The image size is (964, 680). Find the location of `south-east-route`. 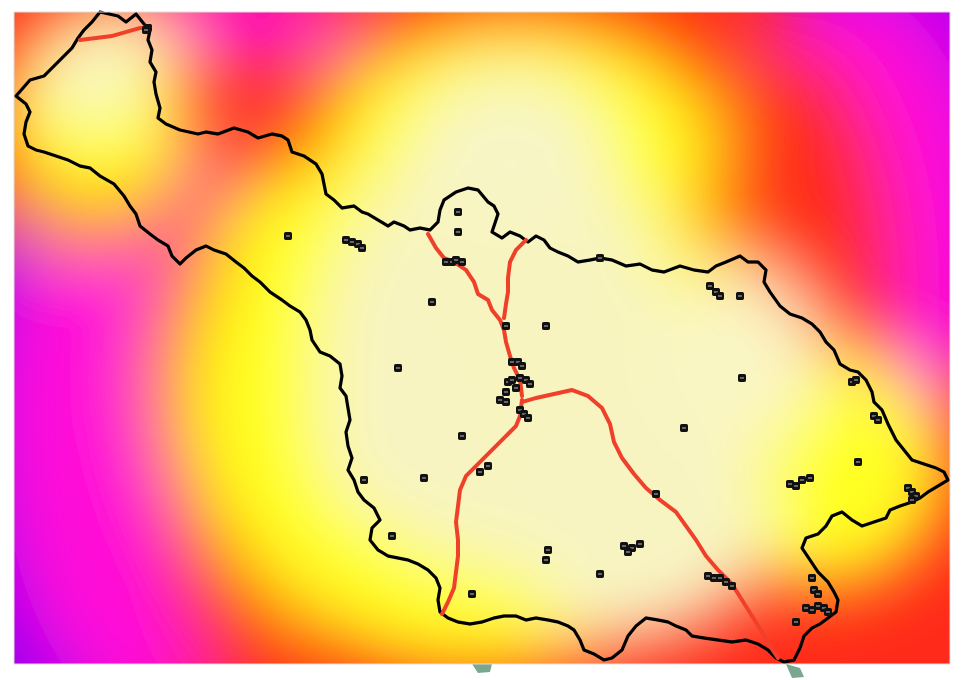

south-east-route is located at coordinates (650, 524).